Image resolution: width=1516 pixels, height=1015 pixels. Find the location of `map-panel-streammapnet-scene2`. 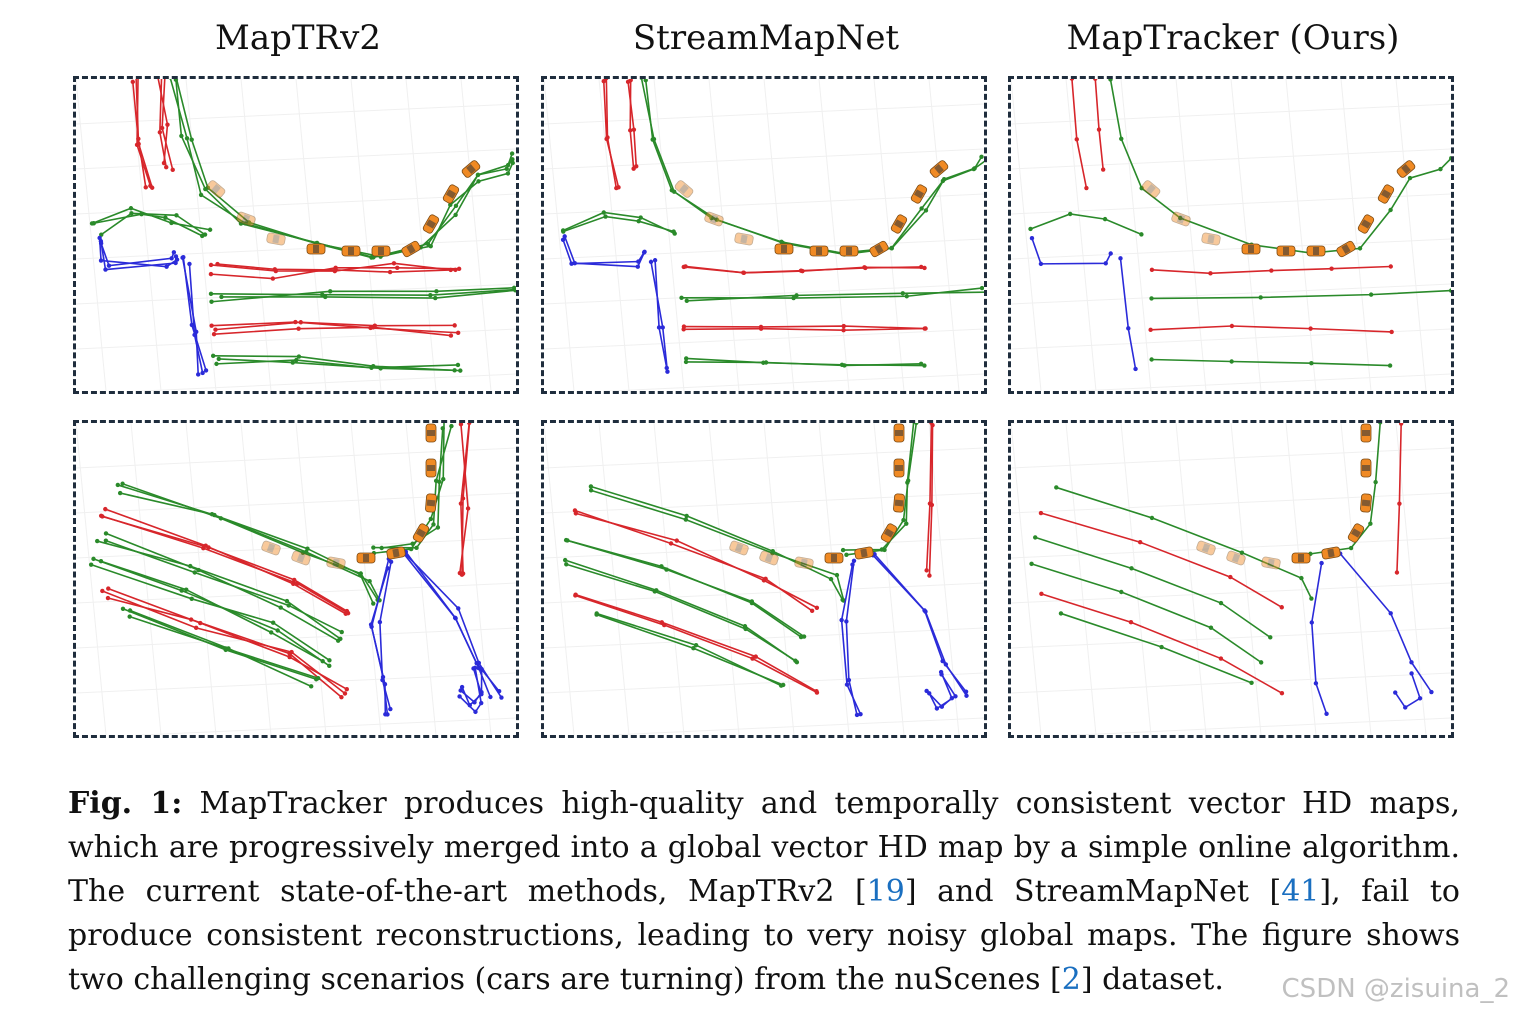

map-panel-streammapnet-scene2 is located at coordinates (764, 579).